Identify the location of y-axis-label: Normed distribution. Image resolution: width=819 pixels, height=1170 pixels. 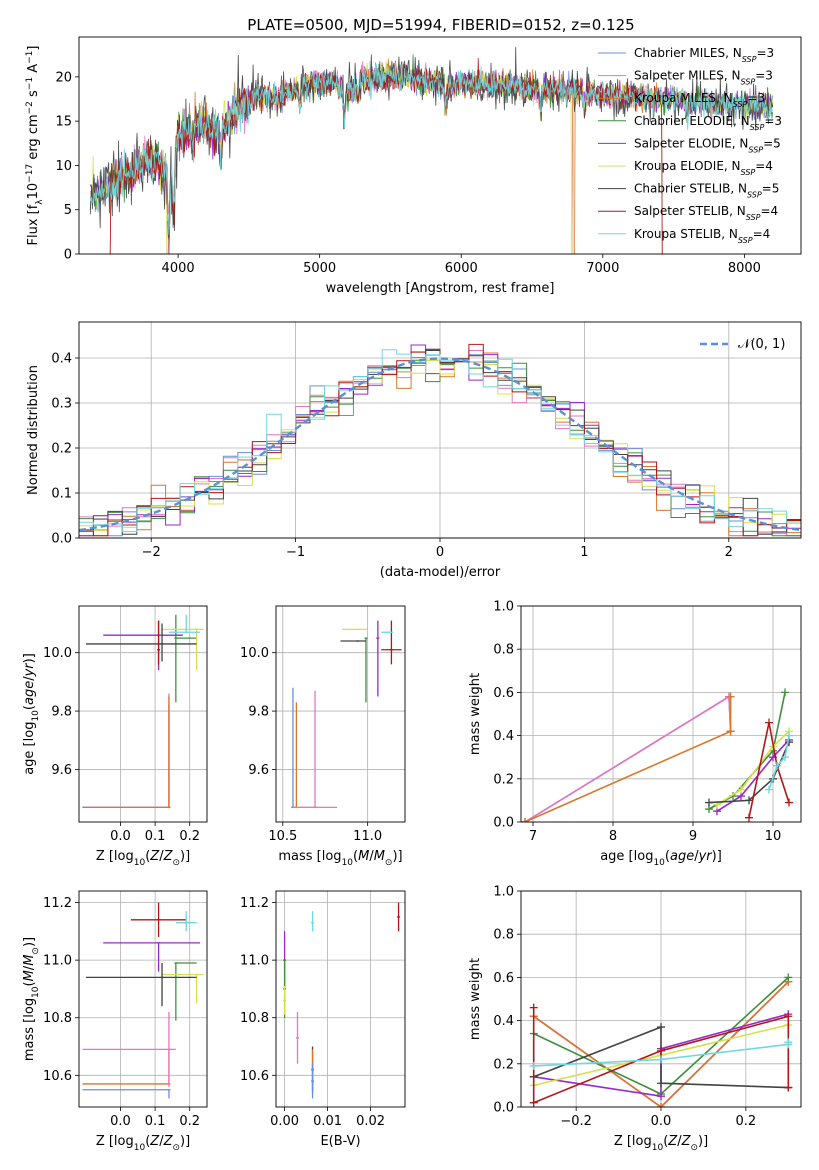
(33, 430).